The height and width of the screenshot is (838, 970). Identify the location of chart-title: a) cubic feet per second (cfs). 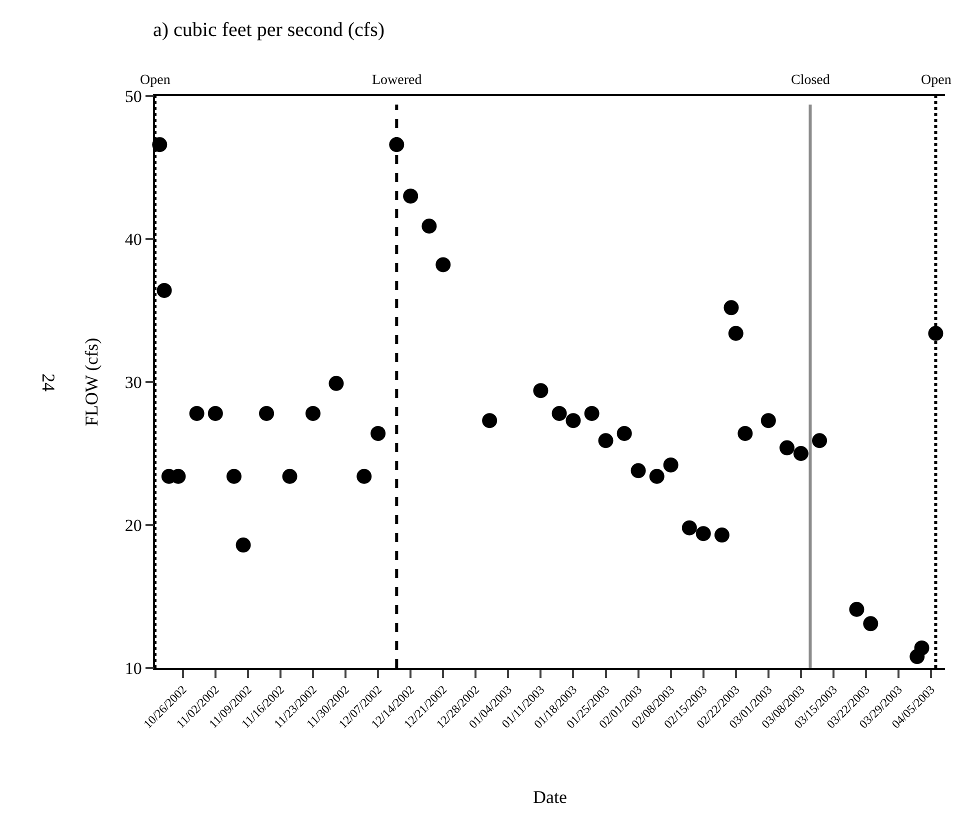
(269, 30).